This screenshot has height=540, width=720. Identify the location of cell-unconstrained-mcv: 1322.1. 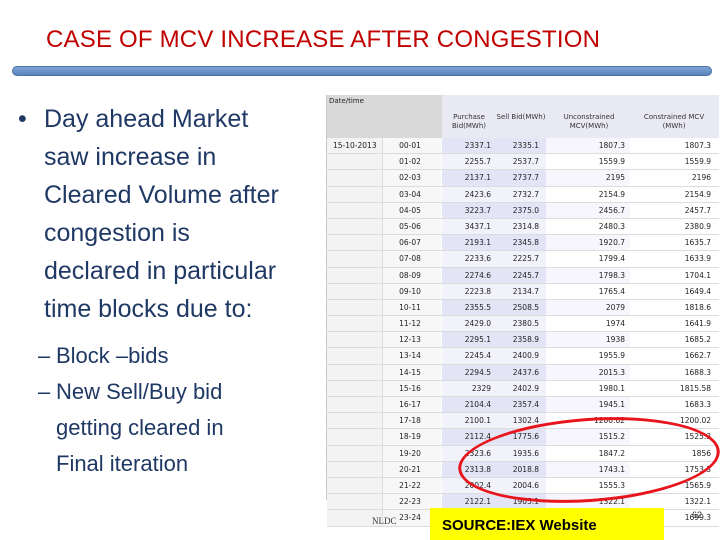
(611, 502).